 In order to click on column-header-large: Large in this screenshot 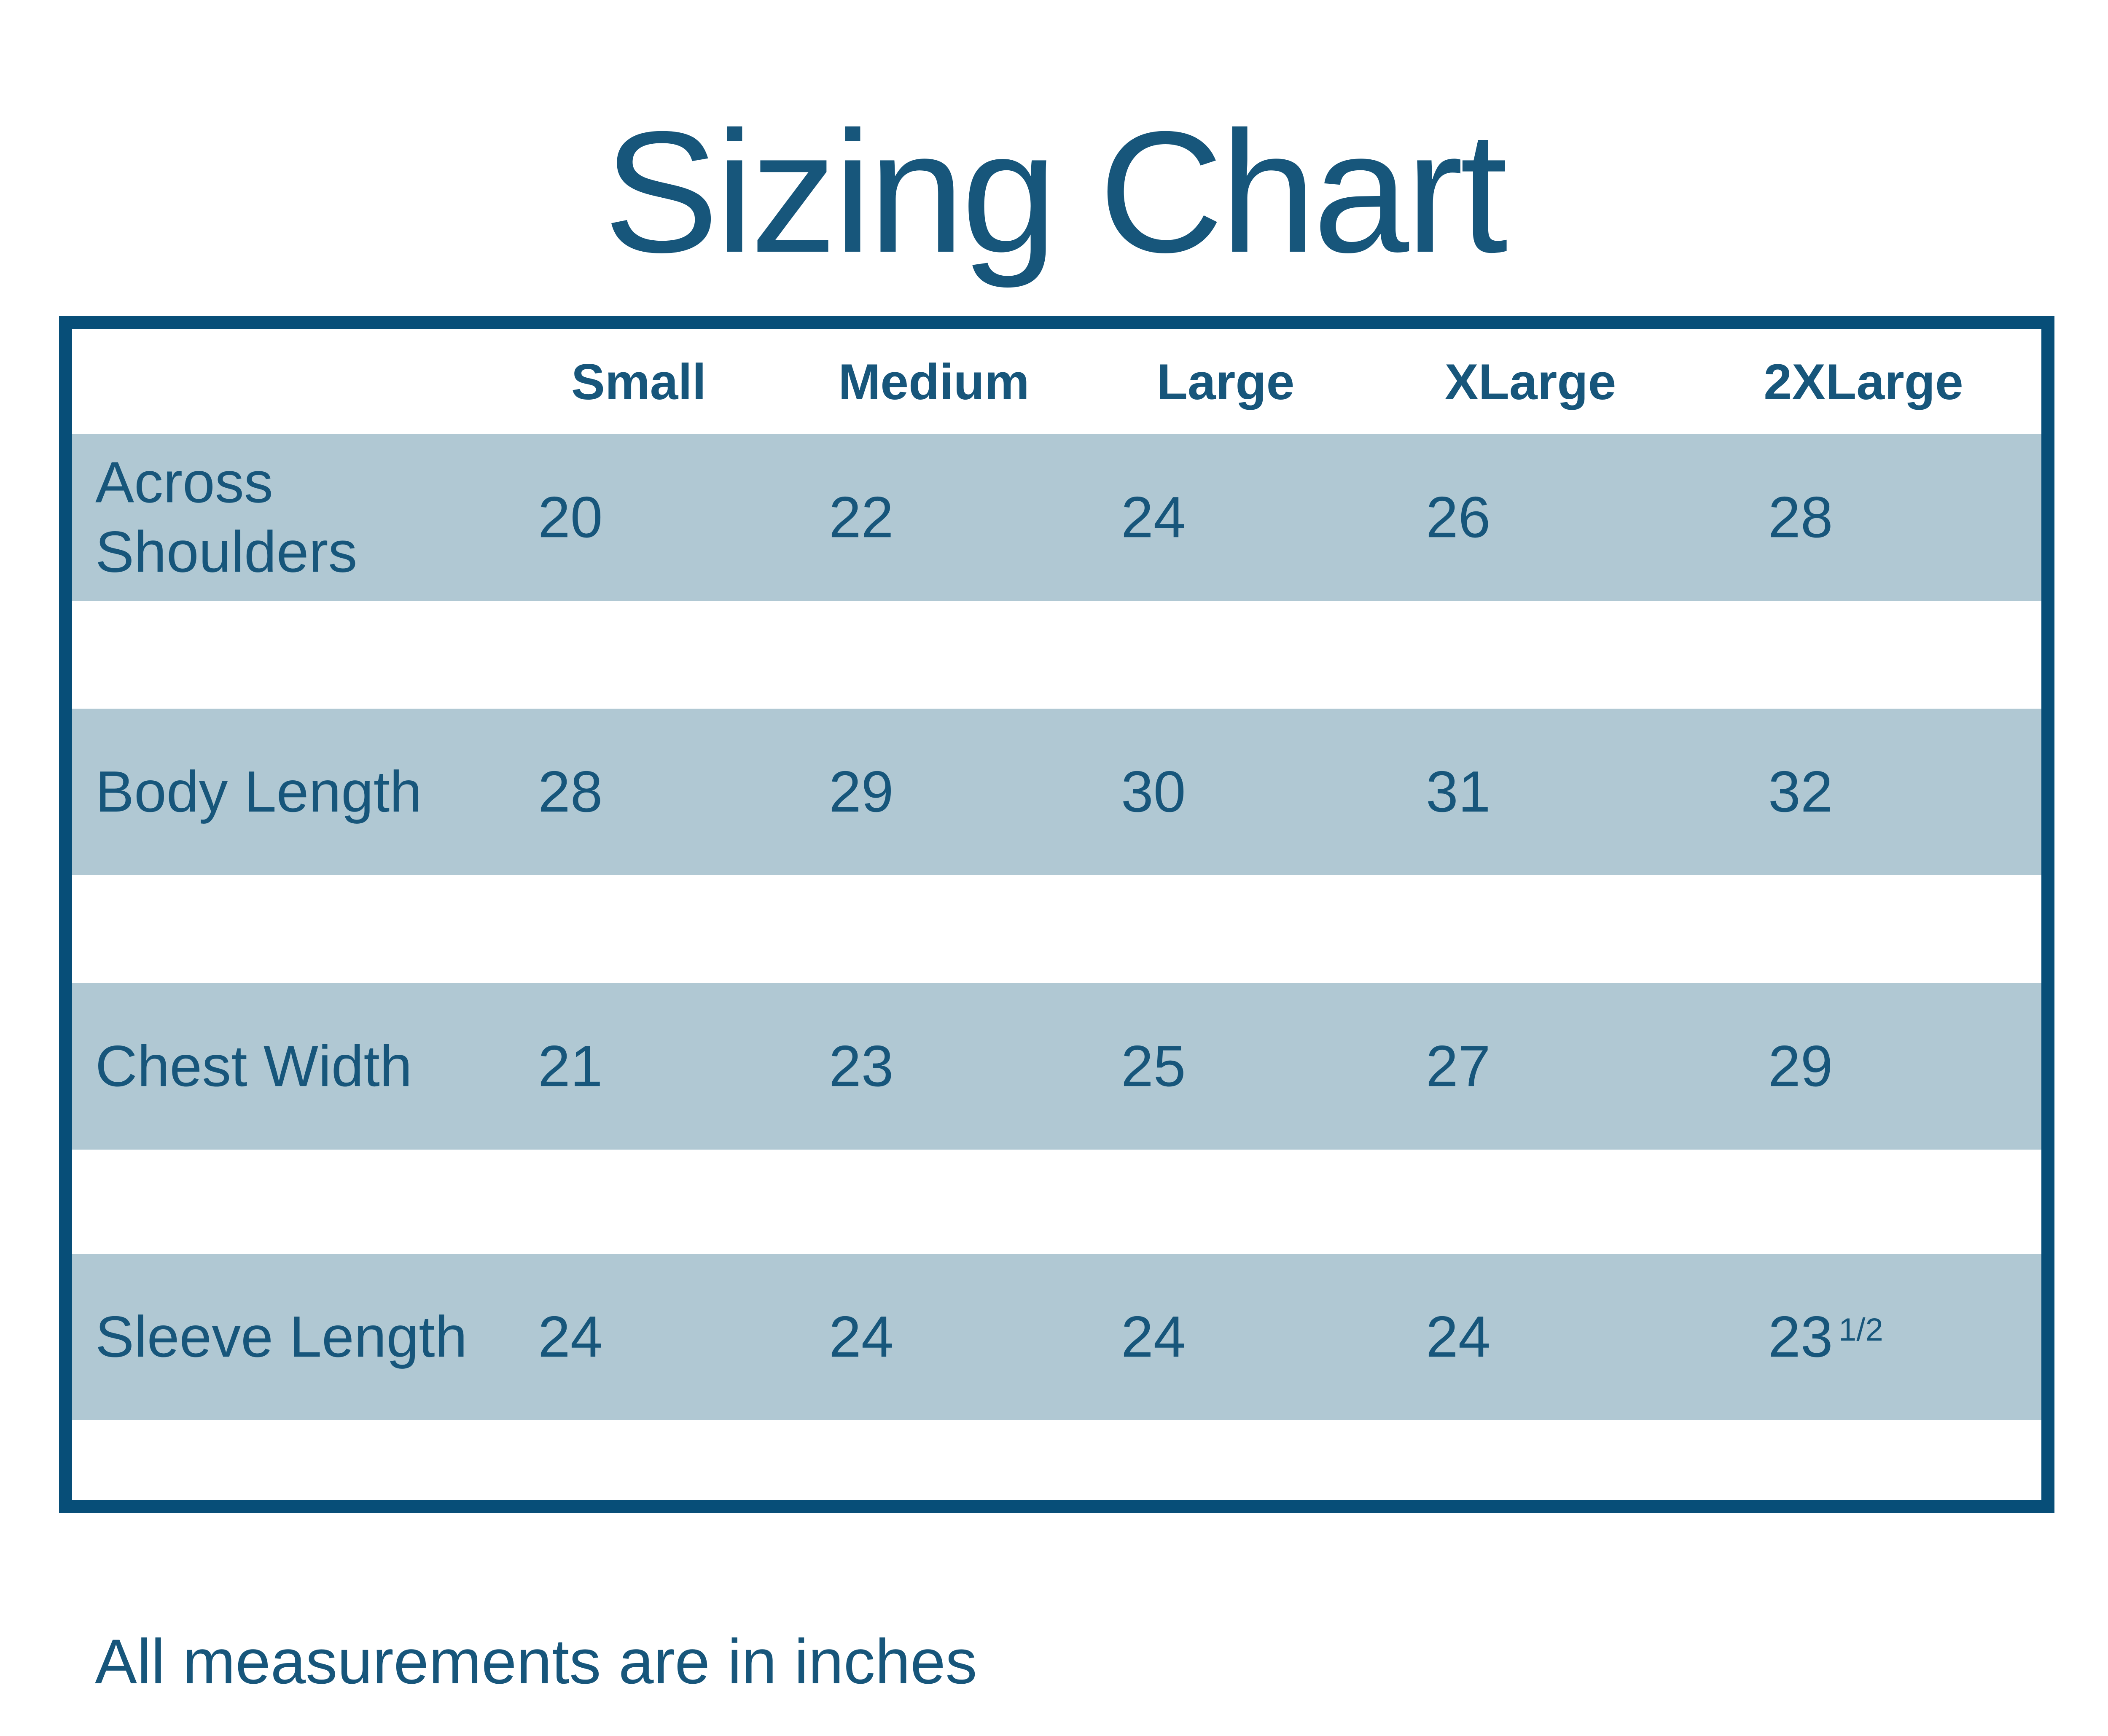, I will do `click(1225, 381)`.